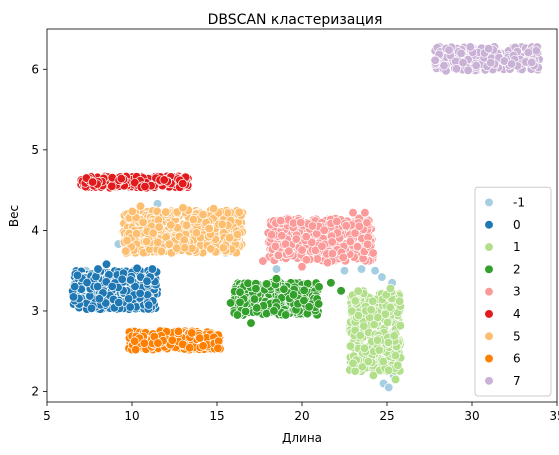 This screenshot has height=455, width=559. I want to click on y-tick-label: 6, so click(35, 69).